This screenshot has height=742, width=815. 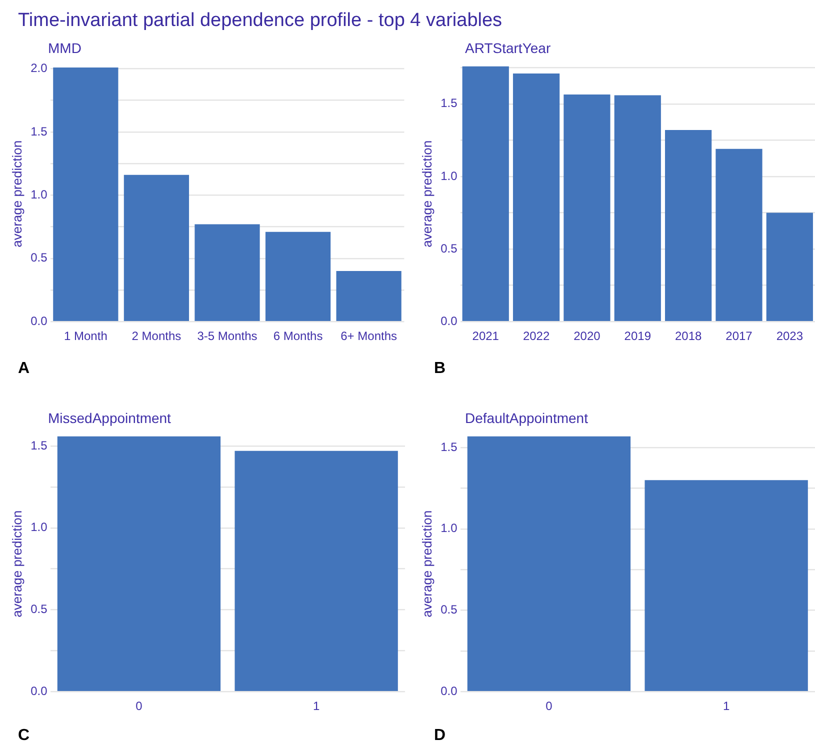 What do you see at coordinates (508, 48) in the screenshot?
I see `chart-subtitle: ARTStartYear` at bounding box center [508, 48].